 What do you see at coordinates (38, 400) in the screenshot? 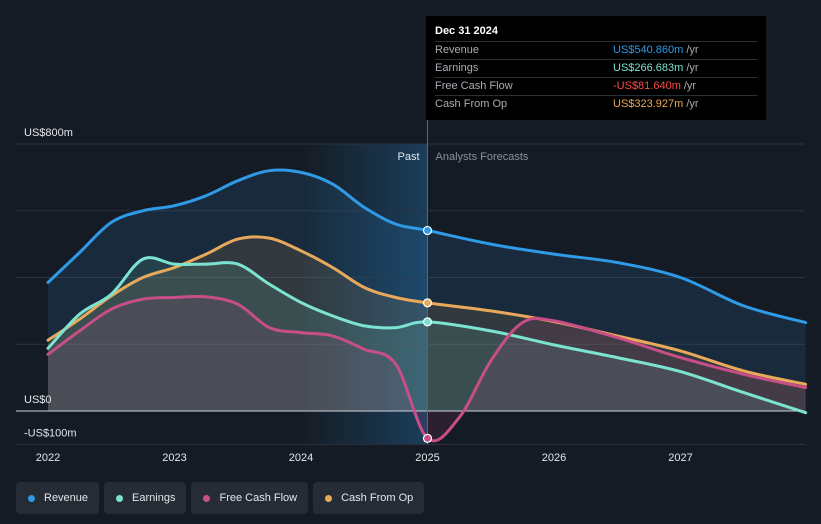
I see `y-tick-label: US$0` at bounding box center [38, 400].